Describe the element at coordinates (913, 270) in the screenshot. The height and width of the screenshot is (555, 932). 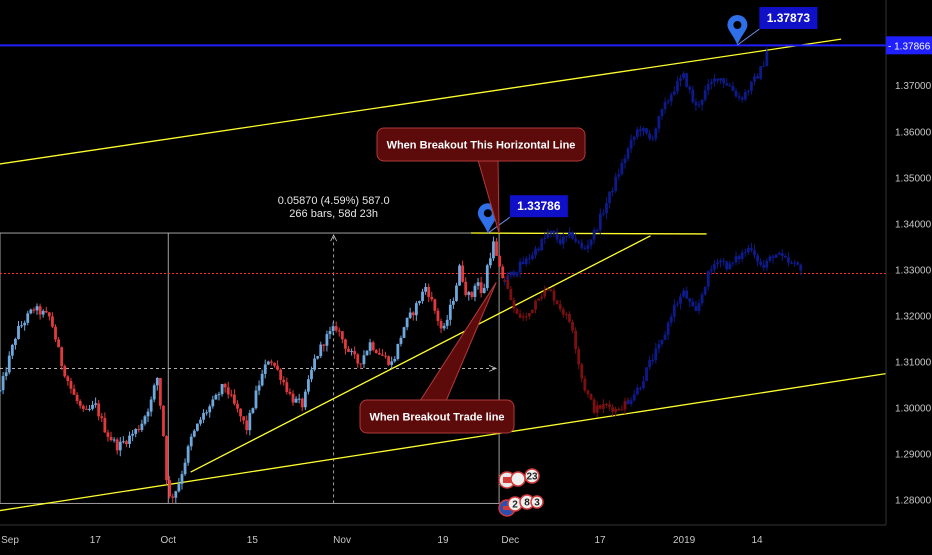
I see `y-tick-label: 1.33000` at that location.